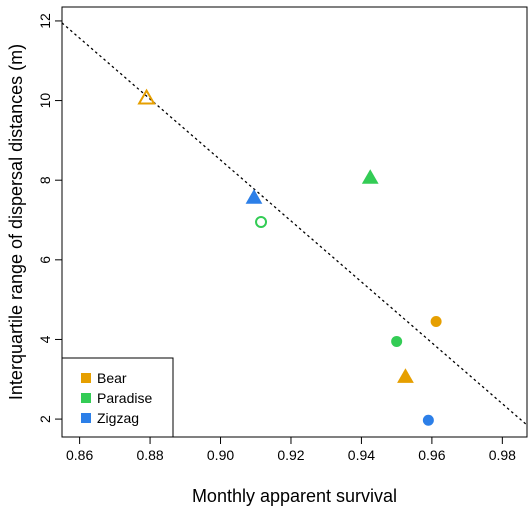  I want to click on point-zigzag-triangle, so click(254, 196).